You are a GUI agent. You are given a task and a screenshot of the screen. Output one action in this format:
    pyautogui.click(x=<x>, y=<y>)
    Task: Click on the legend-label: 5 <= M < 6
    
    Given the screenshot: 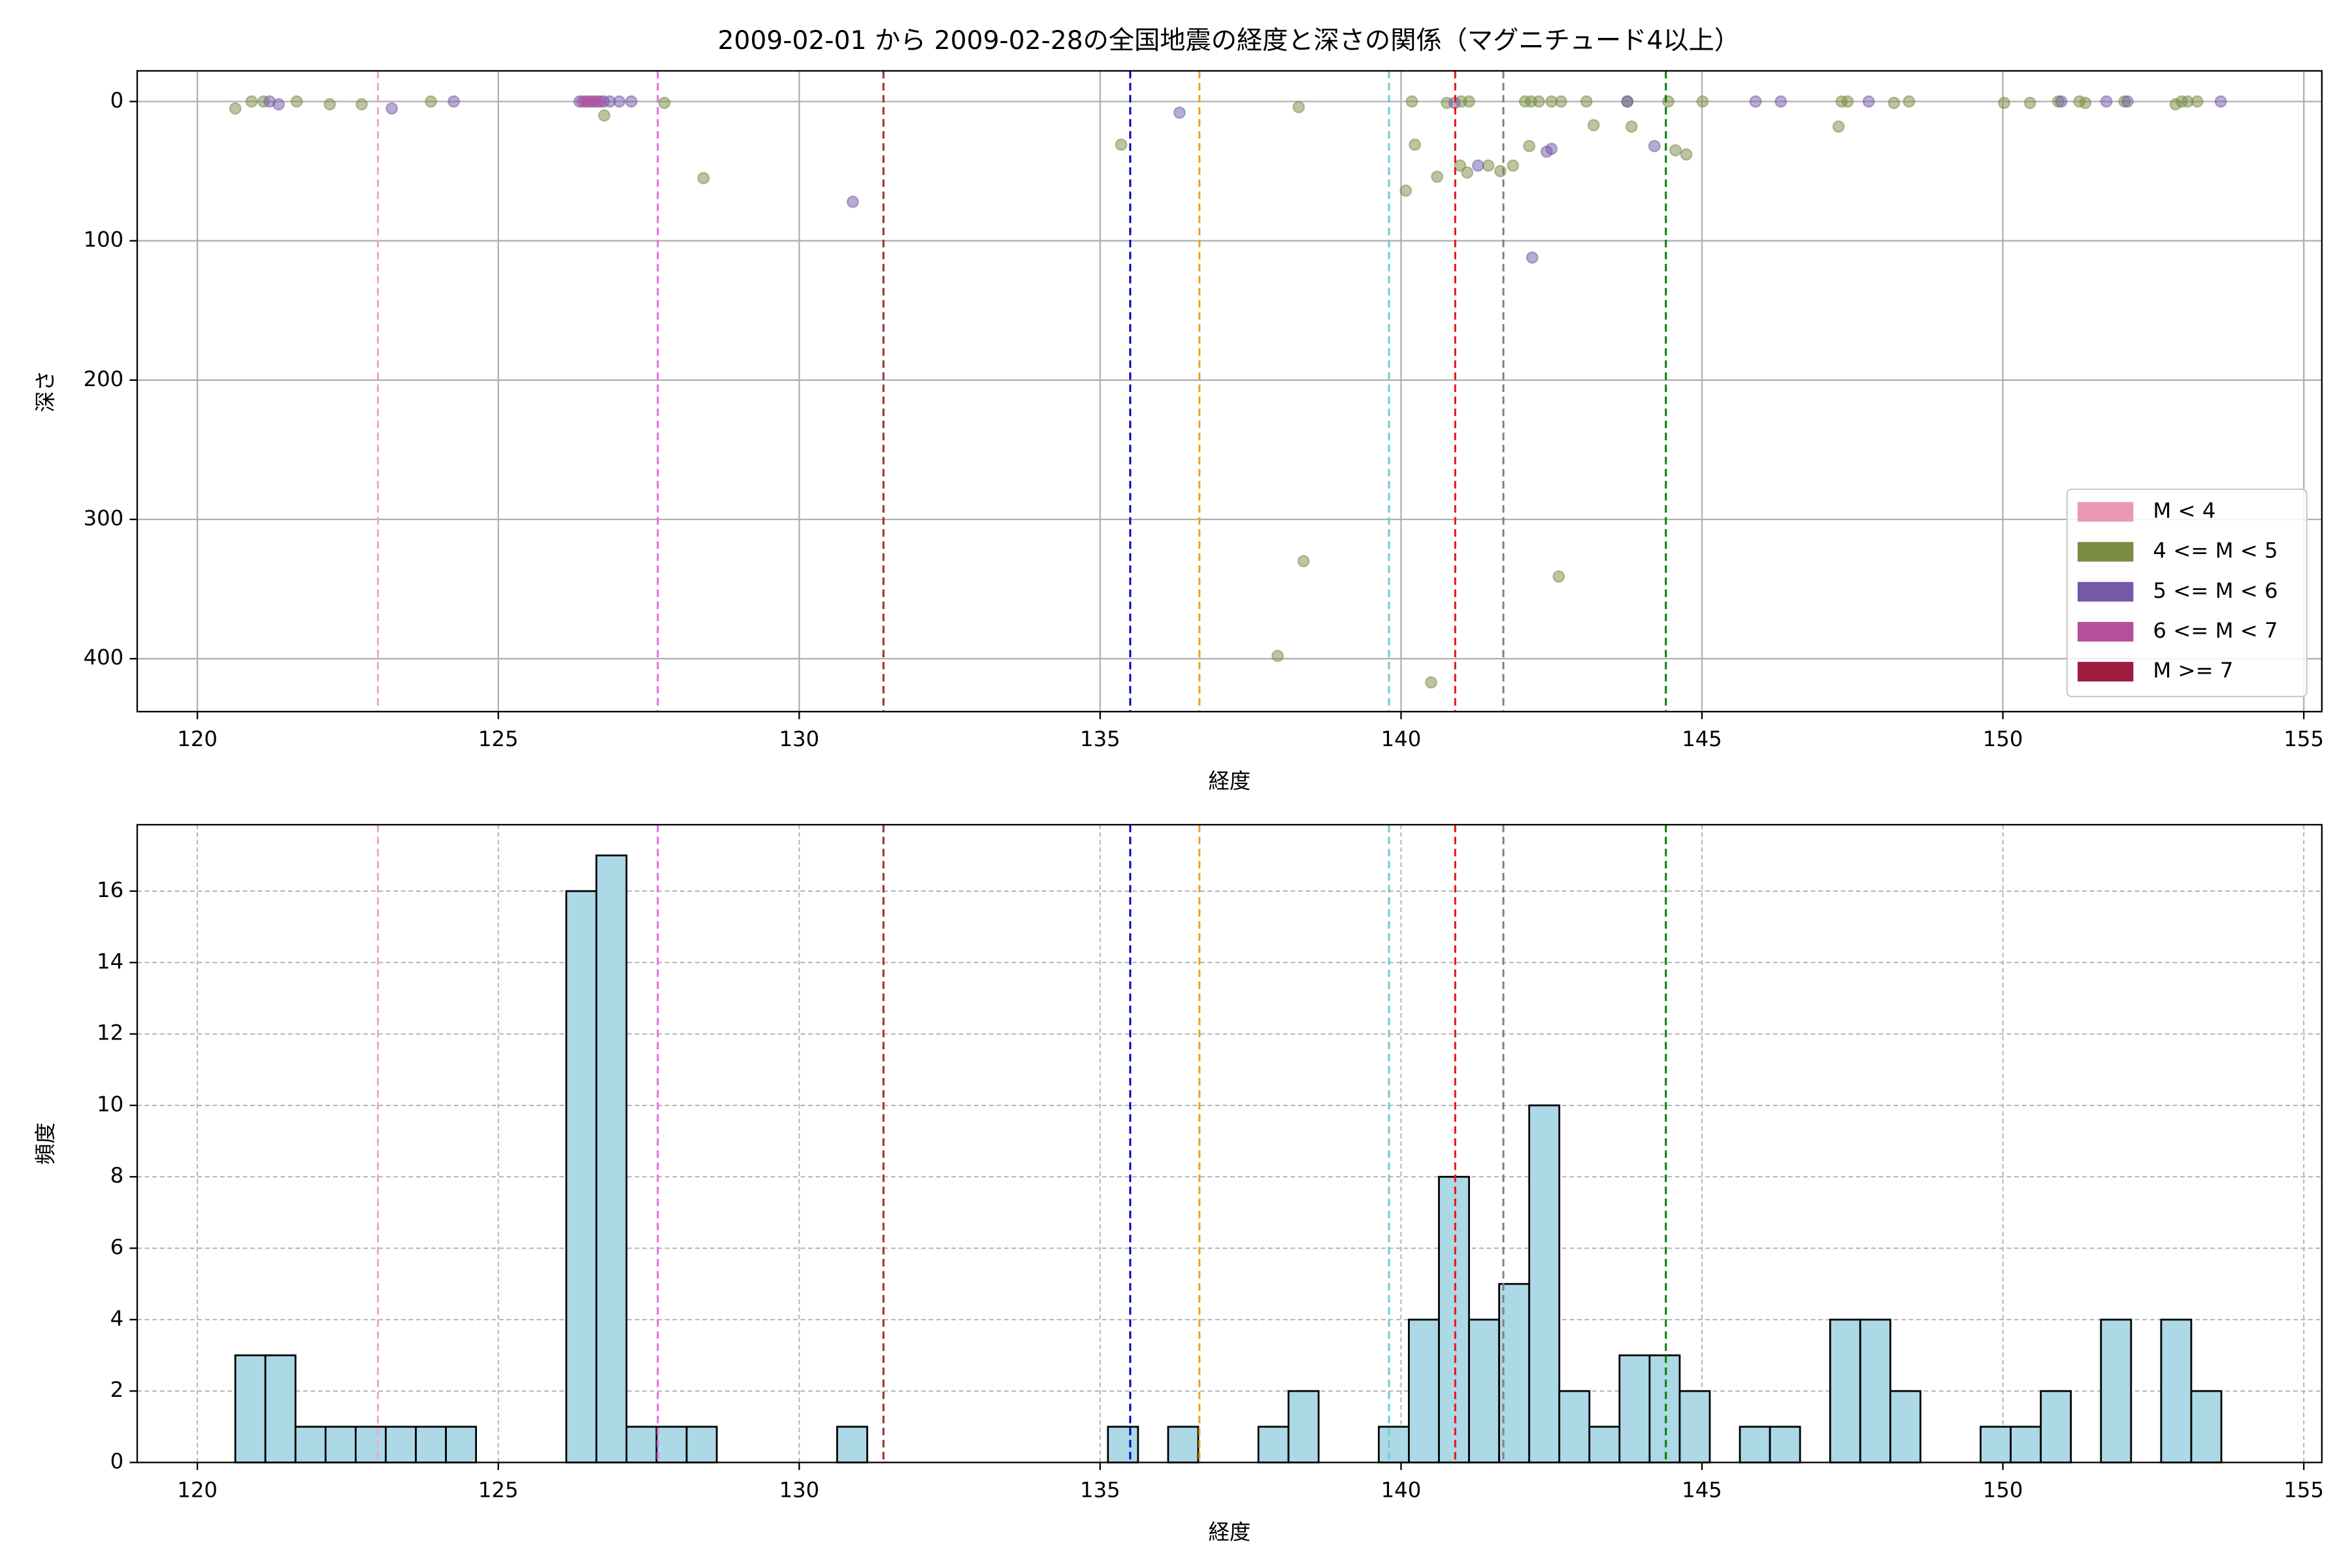 What is the action you would take?
    pyautogui.click(x=2215, y=590)
    